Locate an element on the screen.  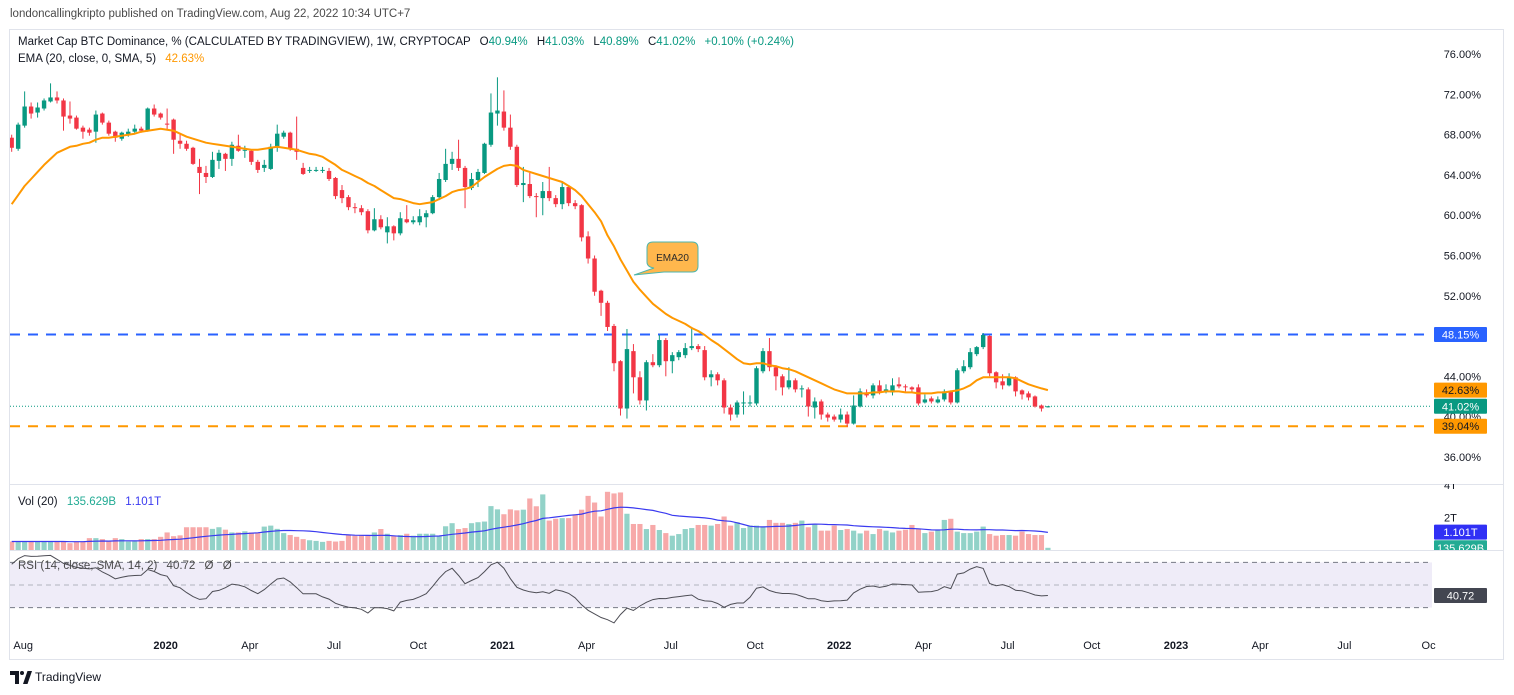
price-tick-label: 76.00% is located at coordinates (1463, 55).